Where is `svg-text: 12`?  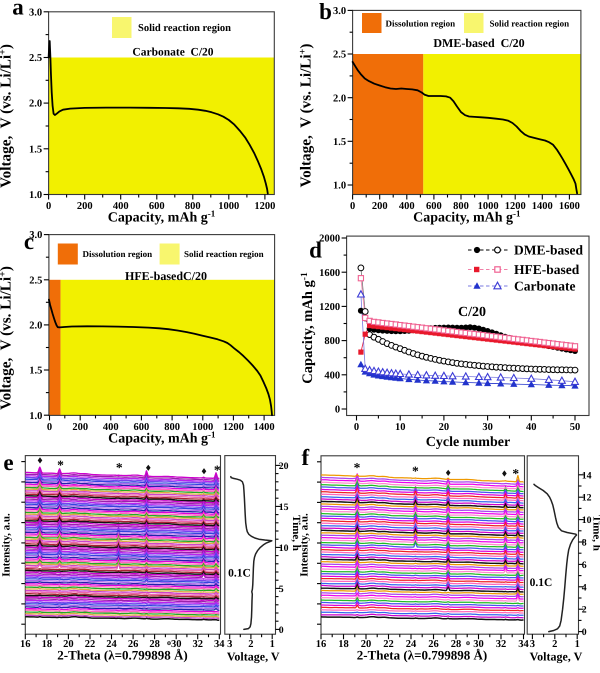 svg-text: 12 is located at coordinates (587, 498).